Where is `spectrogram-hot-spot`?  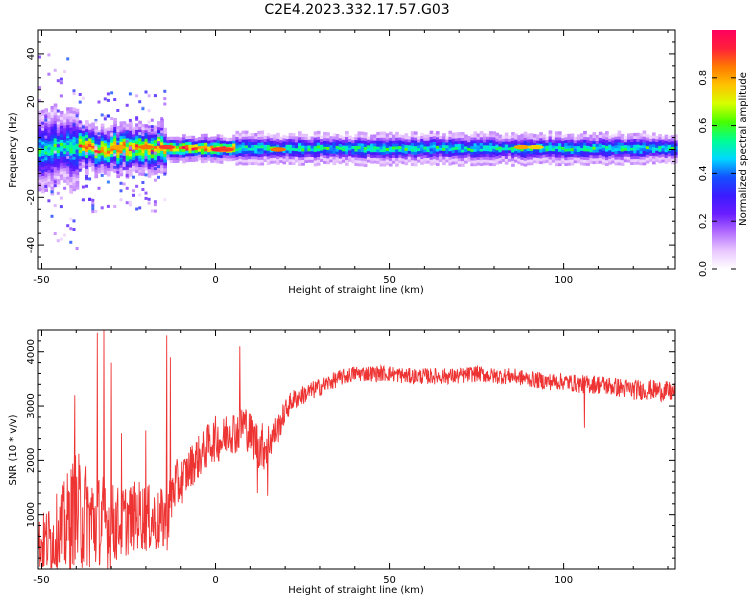 spectrogram-hot-spot is located at coordinates (521, 147).